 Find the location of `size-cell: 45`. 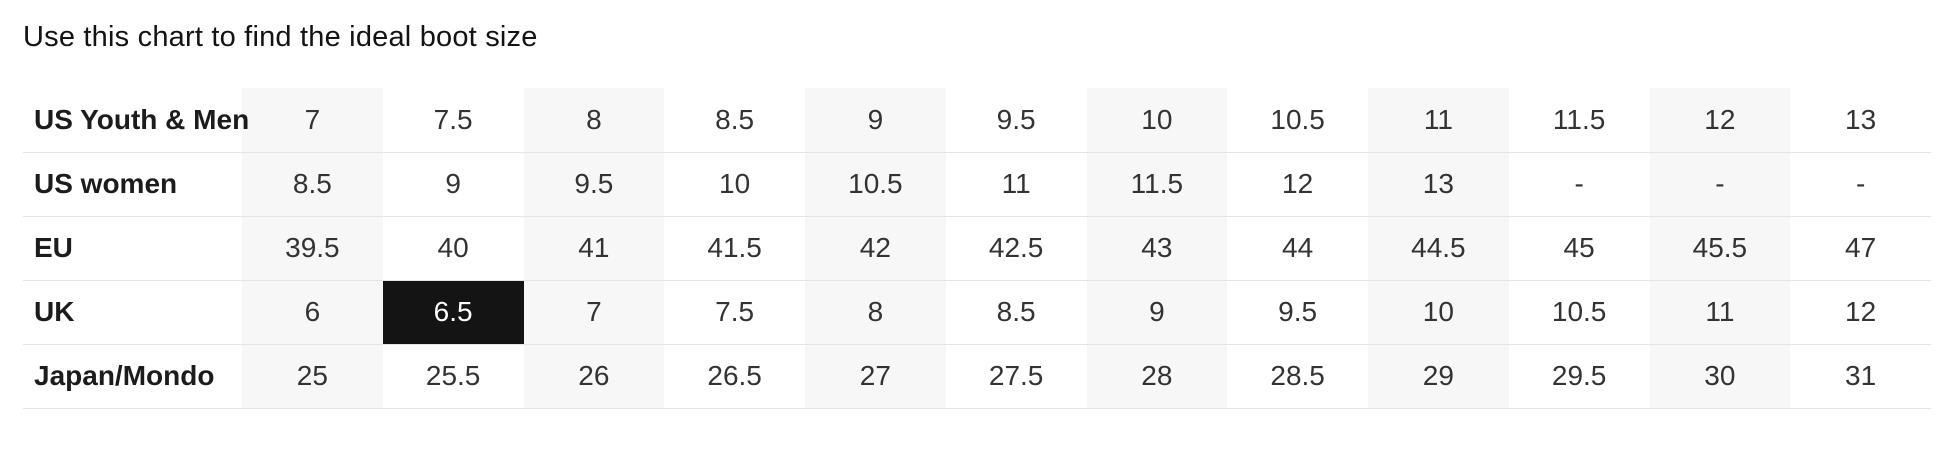

size-cell: 45 is located at coordinates (1579, 248).